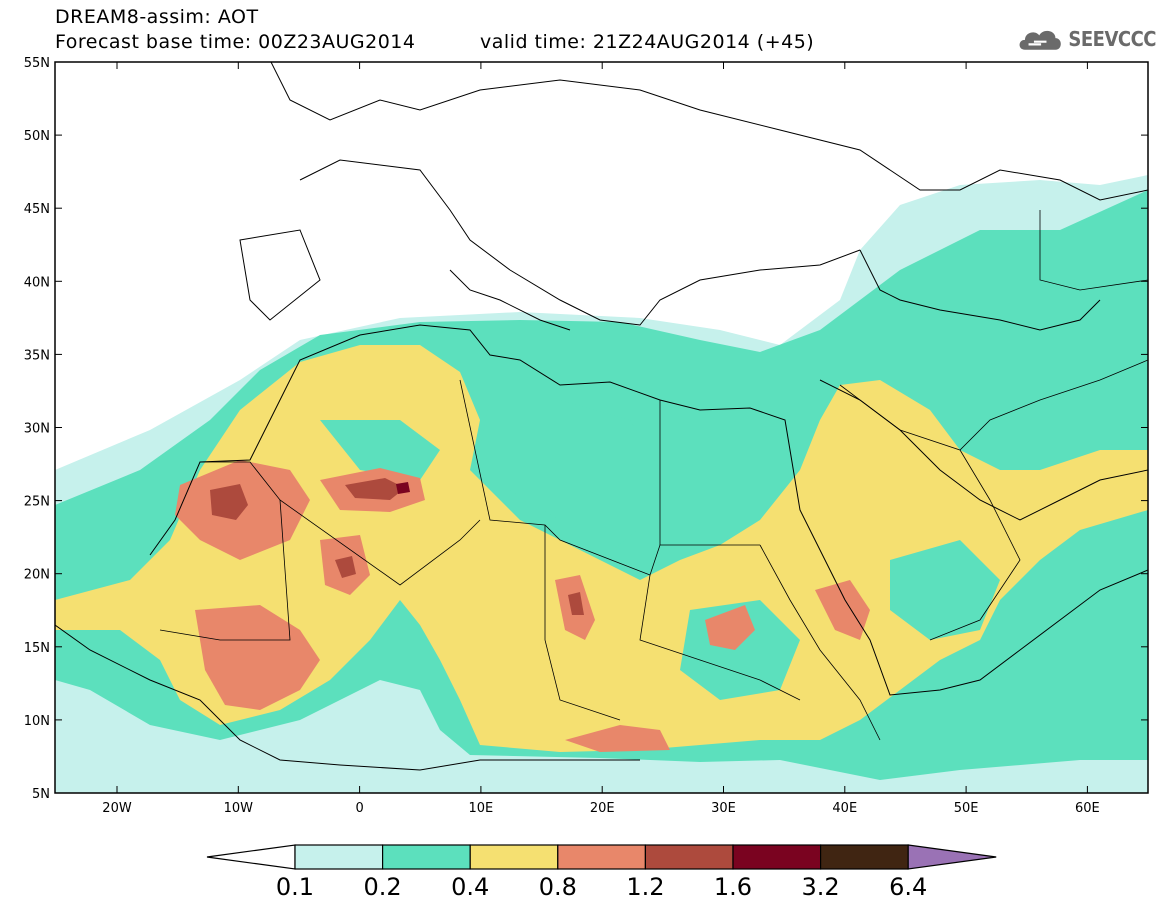  I want to click on lat-label: 35N, so click(37, 355).